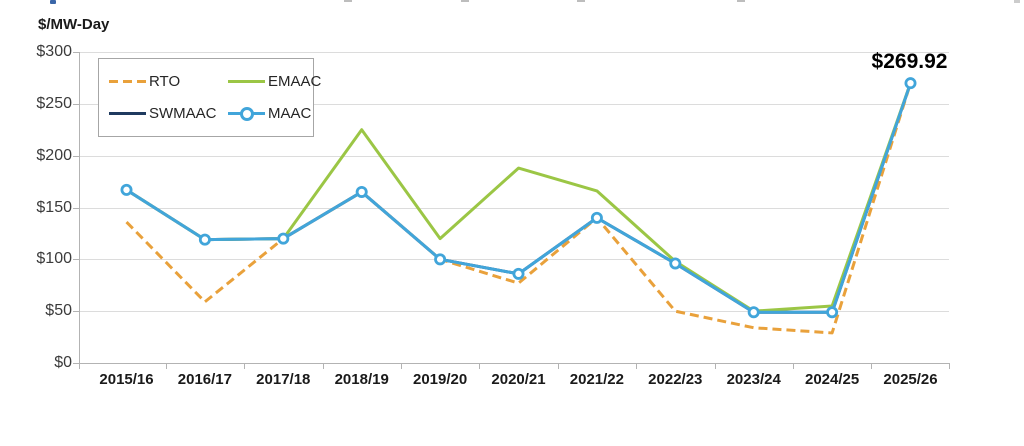 This screenshot has width=1024, height=446. I want to click on y-axis-tick-labels: $300 $250 $200 $150 $100 $50 $0, so click(36, 207).